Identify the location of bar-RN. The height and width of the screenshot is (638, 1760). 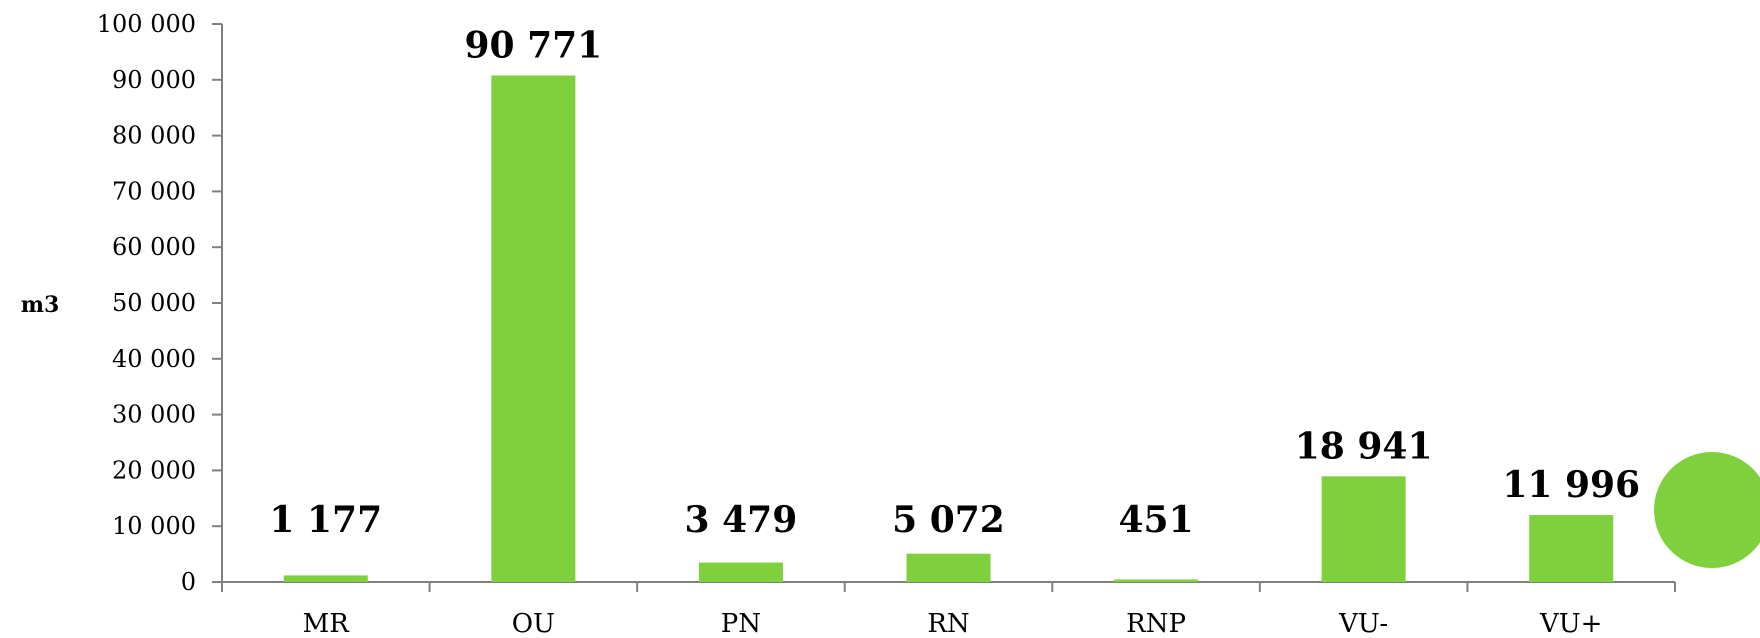
(948, 567).